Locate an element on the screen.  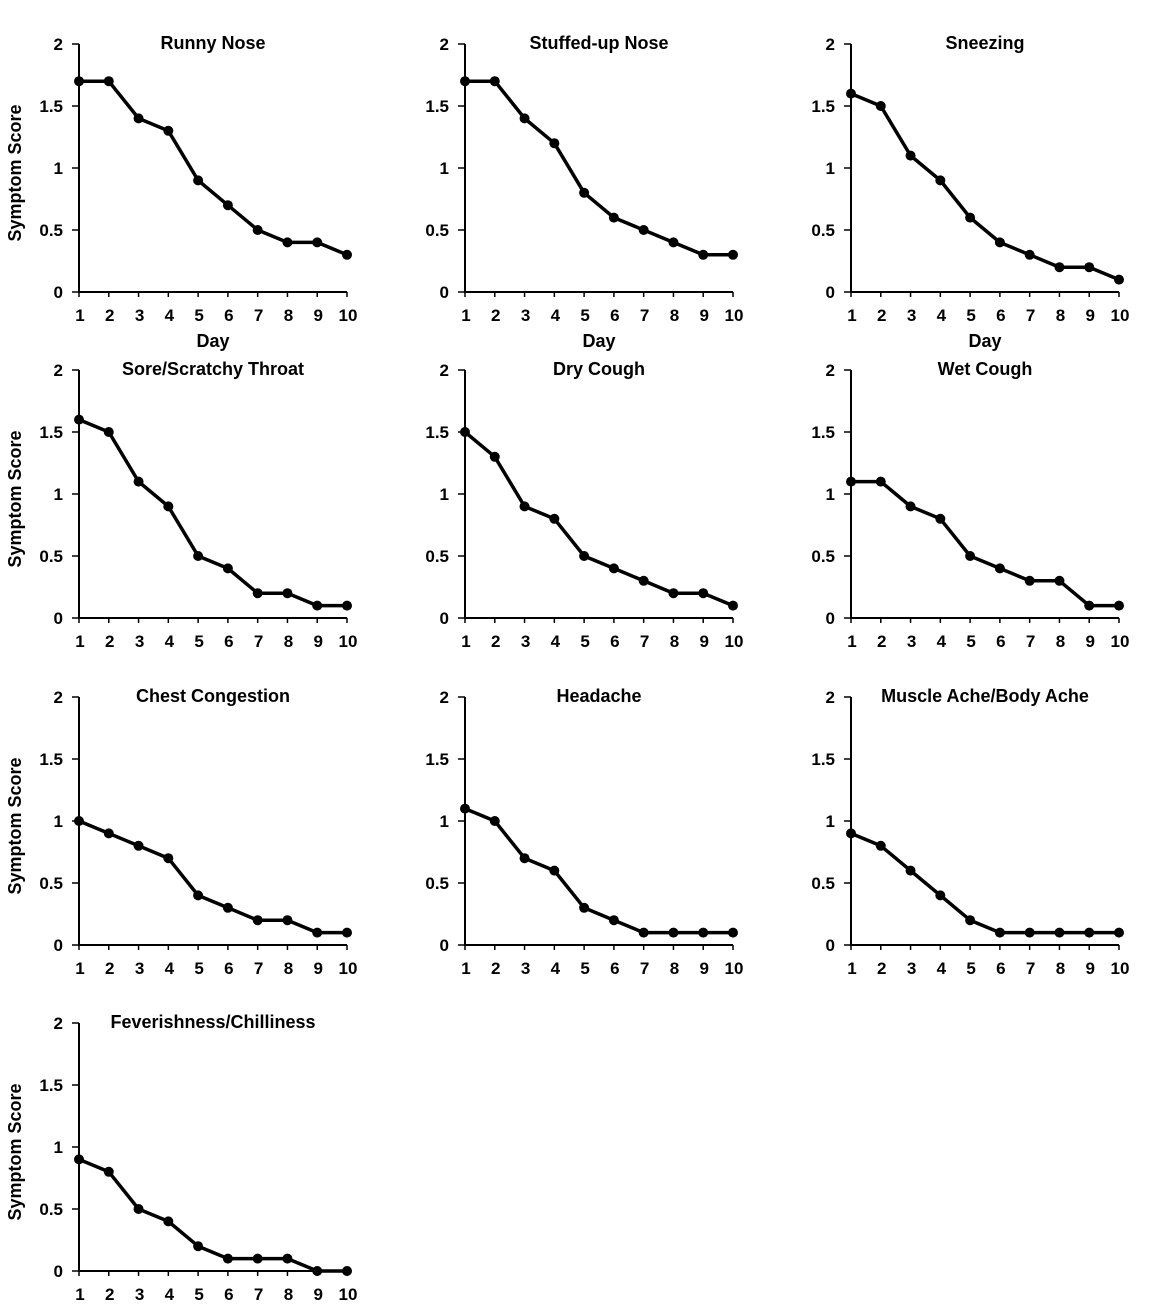
chart-title: Dry Cough is located at coordinates (599, 369).